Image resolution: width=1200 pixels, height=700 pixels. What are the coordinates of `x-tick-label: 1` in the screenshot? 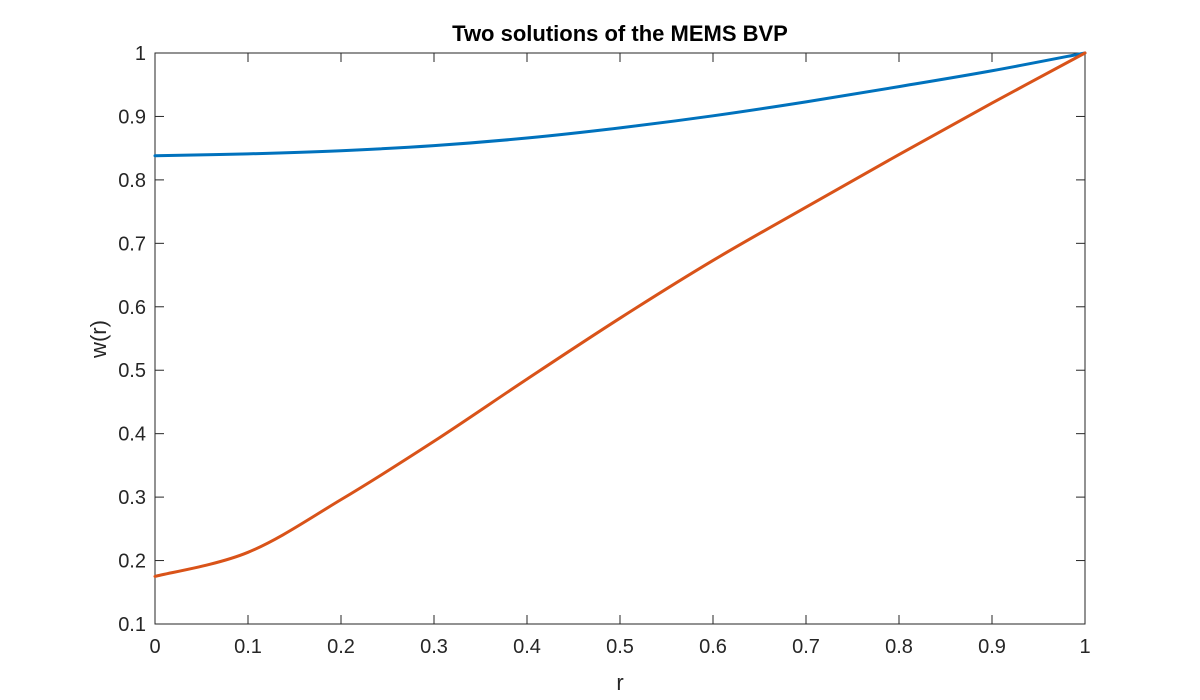 It's located at (1084, 647).